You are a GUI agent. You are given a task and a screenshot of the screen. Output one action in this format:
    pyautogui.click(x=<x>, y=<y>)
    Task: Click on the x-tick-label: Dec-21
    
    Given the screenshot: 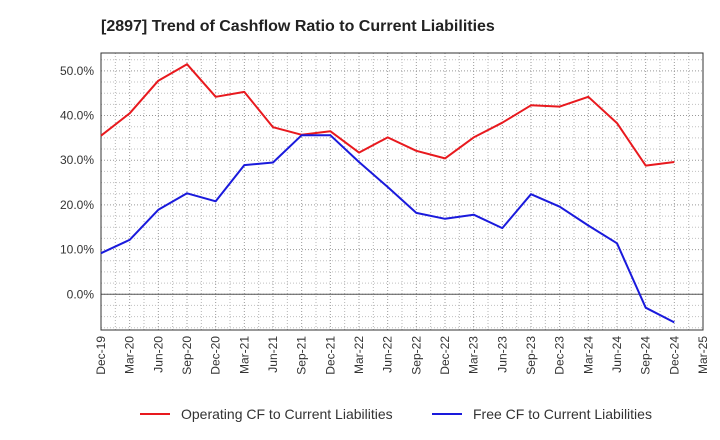 What is the action you would take?
    pyautogui.click(x=330, y=355)
    